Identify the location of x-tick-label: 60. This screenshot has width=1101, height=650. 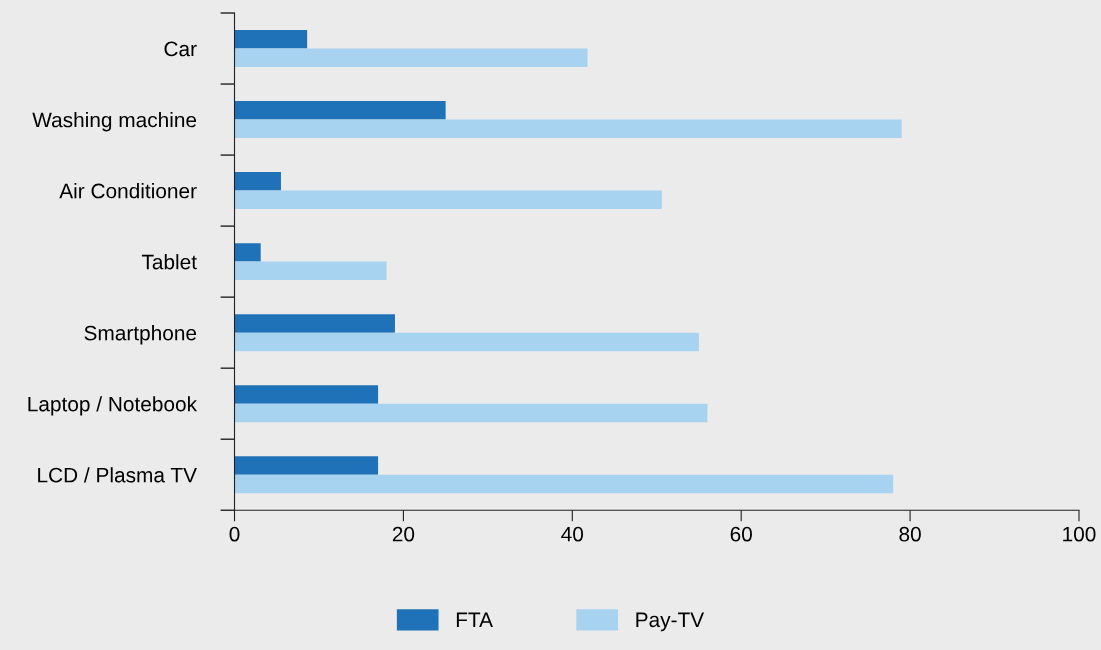
(741, 534).